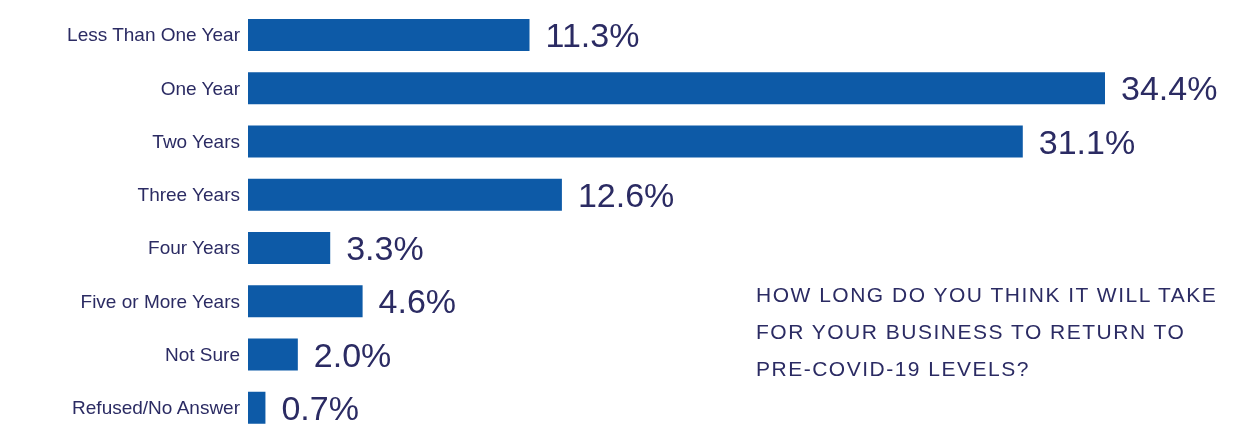  I want to click on y-tick-label: One Year, so click(200, 88).